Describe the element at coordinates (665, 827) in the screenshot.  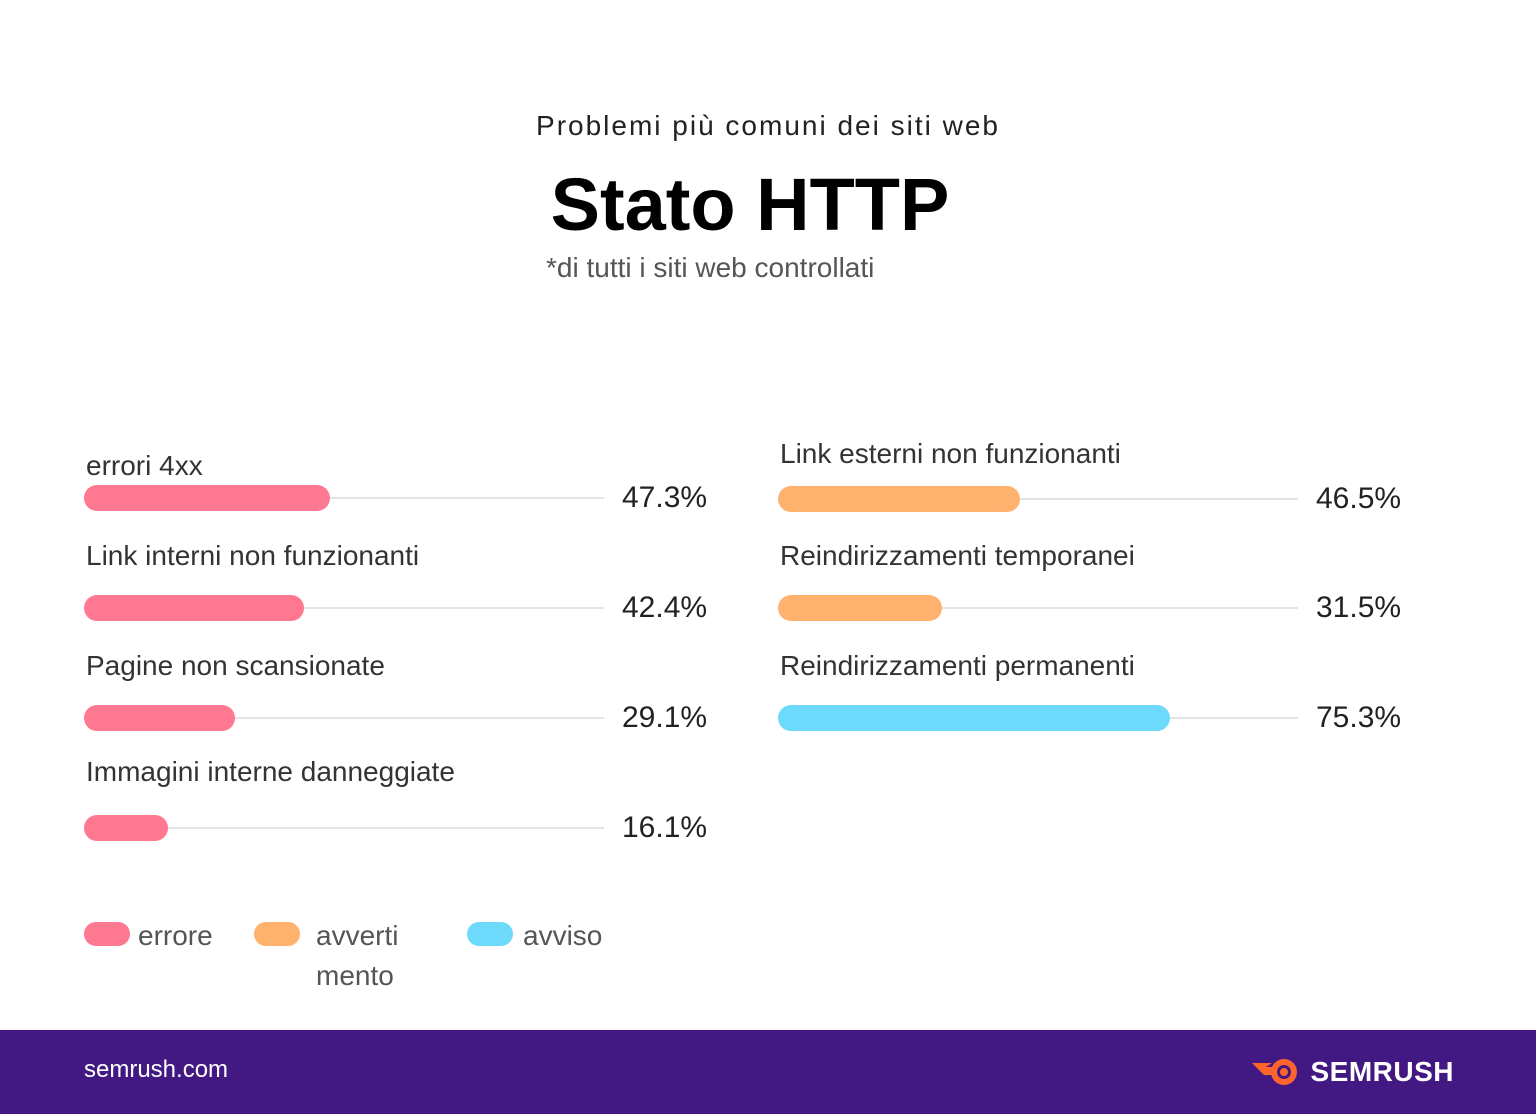
I see `bar-value: 16.1%` at that location.